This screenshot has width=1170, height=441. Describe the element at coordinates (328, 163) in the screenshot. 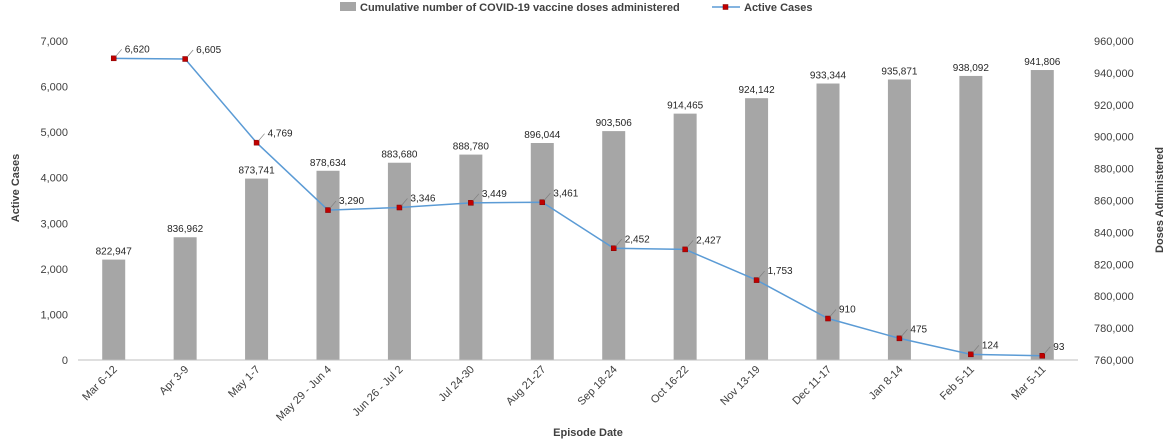

I see `bar-data-label: 878,634` at that location.